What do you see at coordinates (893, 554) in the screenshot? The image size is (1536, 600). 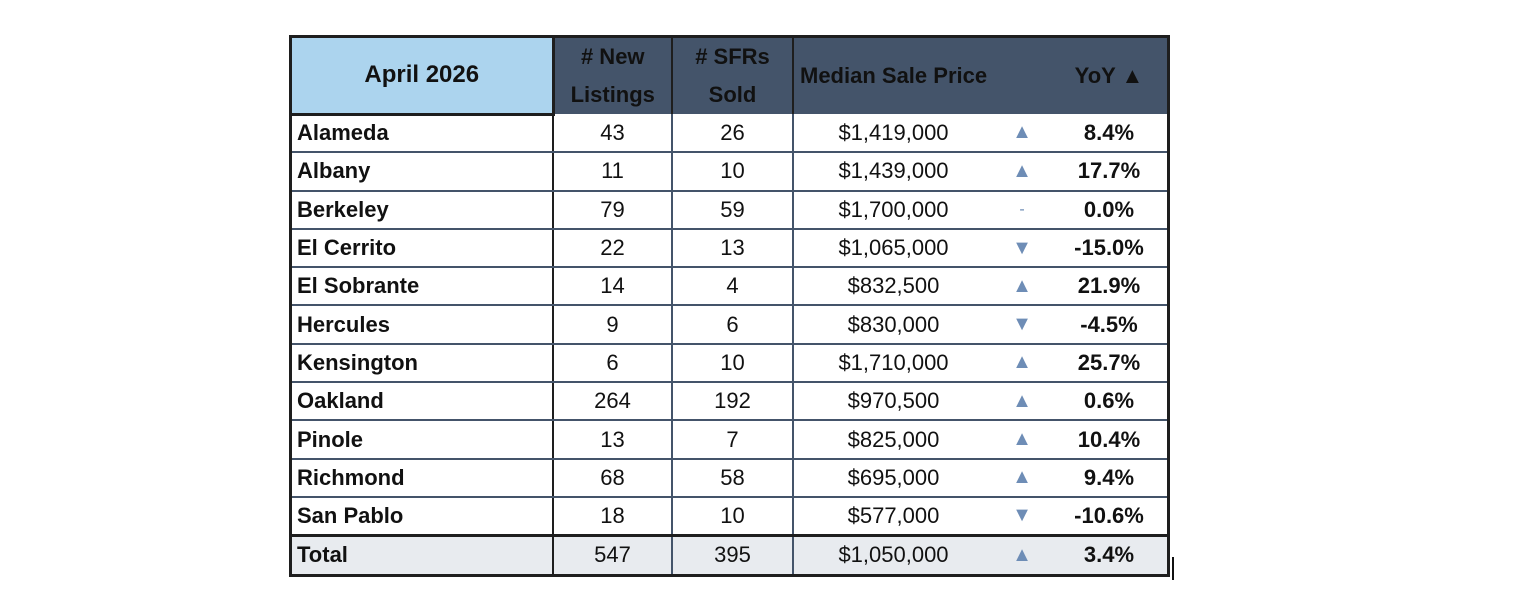 I see `median-price-cell: $1,050,000` at bounding box center [893, 554].